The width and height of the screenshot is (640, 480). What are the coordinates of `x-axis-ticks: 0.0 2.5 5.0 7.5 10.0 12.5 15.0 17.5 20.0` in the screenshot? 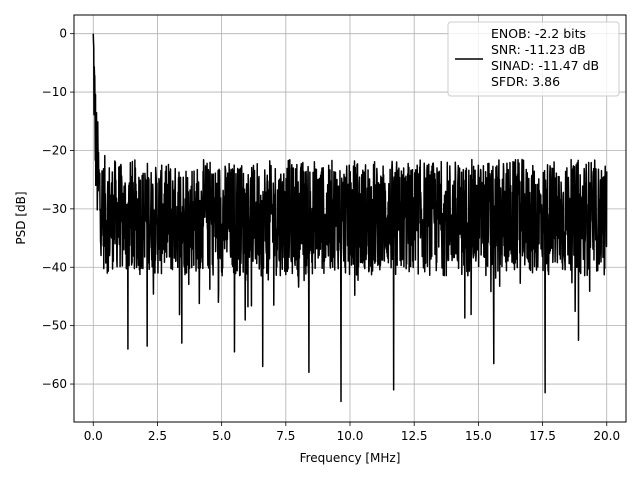 It's located at (352, 432).